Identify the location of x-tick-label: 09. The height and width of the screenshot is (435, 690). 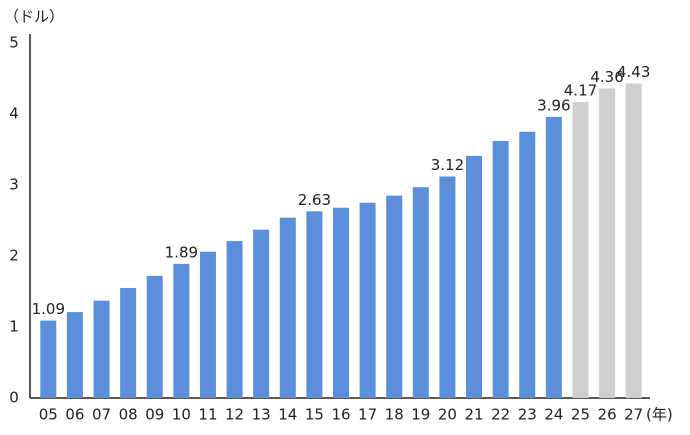
(154, 415).